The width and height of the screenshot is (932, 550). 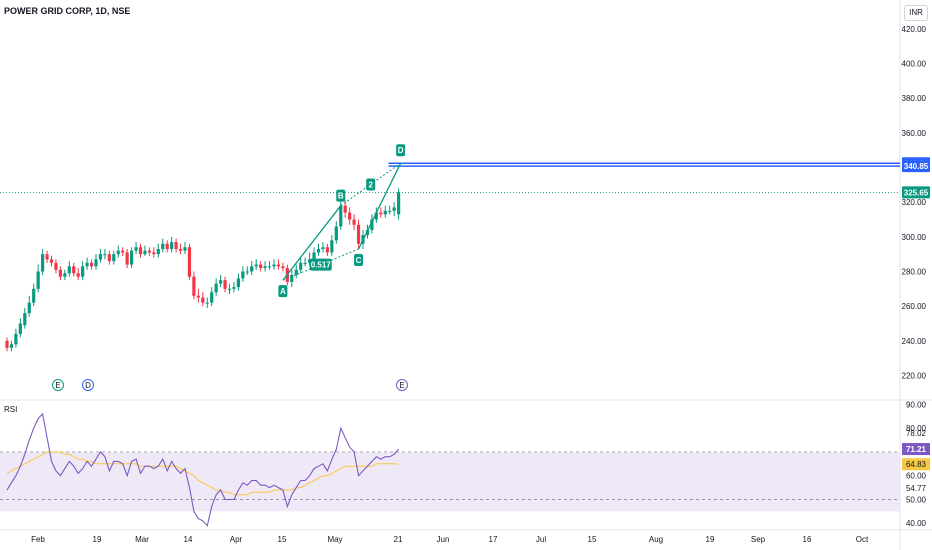 What do you see at coordinates (341, 196) in the screenshot?
I see `pattern-label: B` at bounding box center [341, 196].